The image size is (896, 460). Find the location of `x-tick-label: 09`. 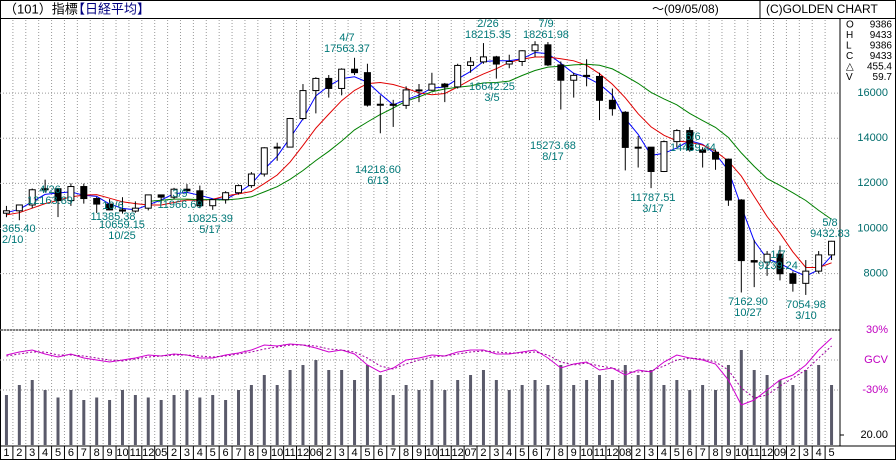

x-tick-label: 09 is located at coordinates (780, 453).